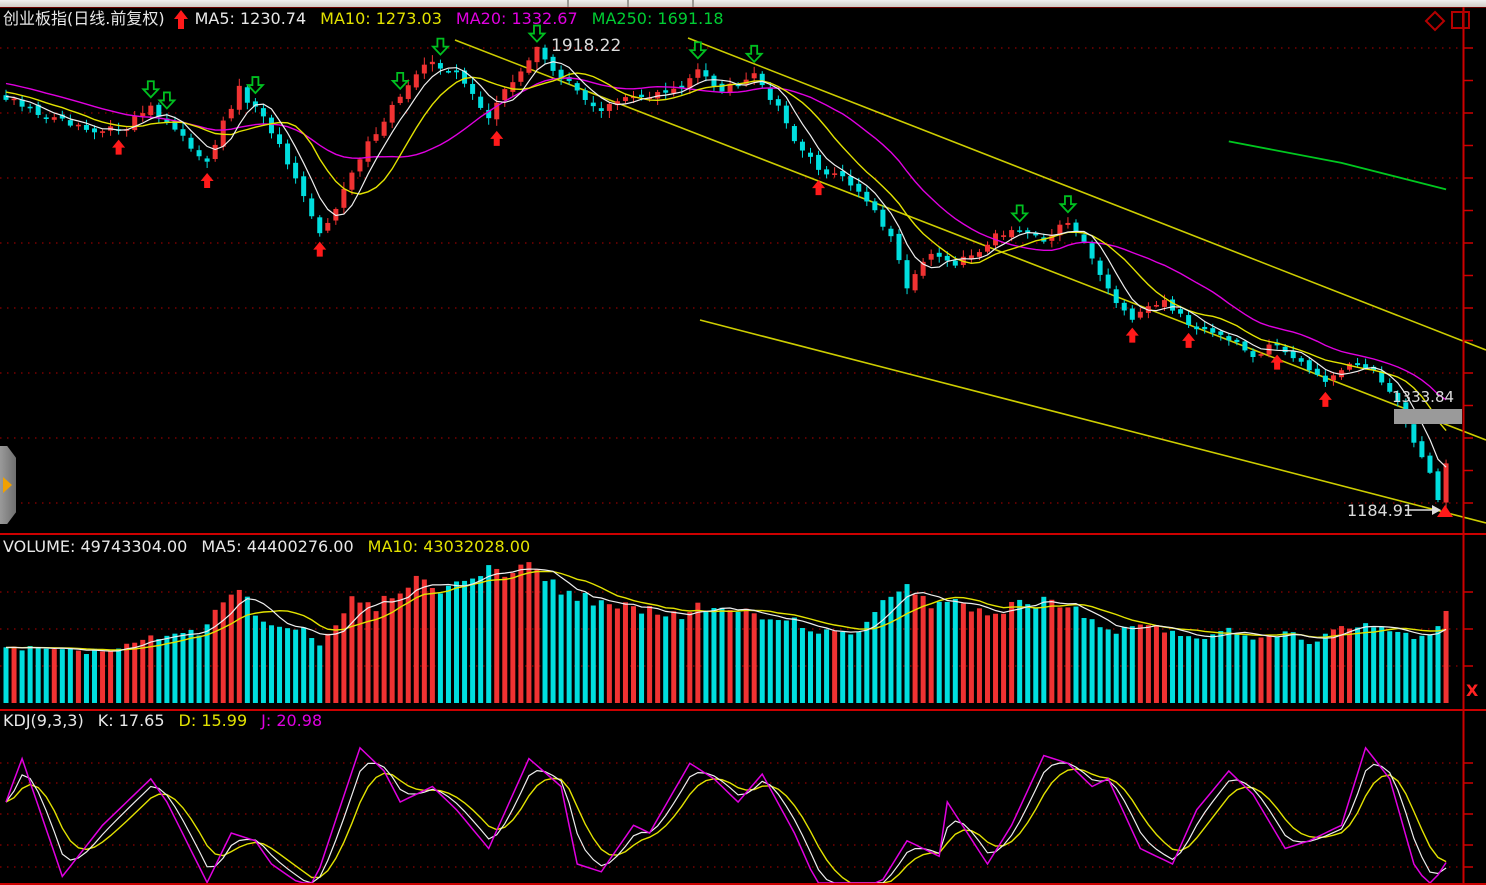 The height and width of the screenshot is (885, 1486). What do you see at coordinates (1429, 511) in the screenshot?
I see `annotation-graphics` at bounding box center [1429, 511].